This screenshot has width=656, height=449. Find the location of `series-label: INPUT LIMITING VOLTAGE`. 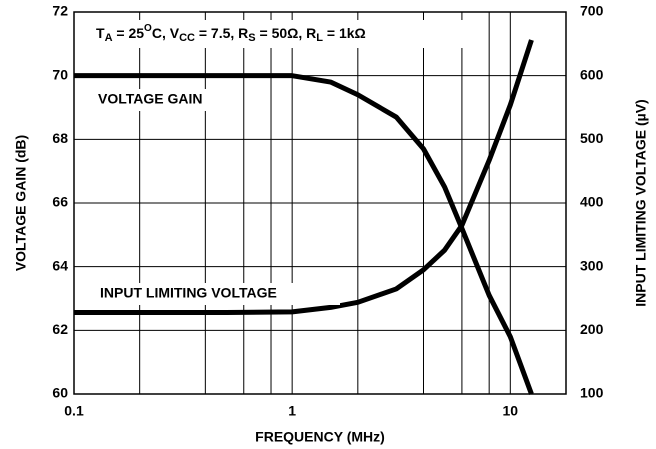

series-label: INPUT LIMITING VOLTAGE is located at coordinates (188, 293).